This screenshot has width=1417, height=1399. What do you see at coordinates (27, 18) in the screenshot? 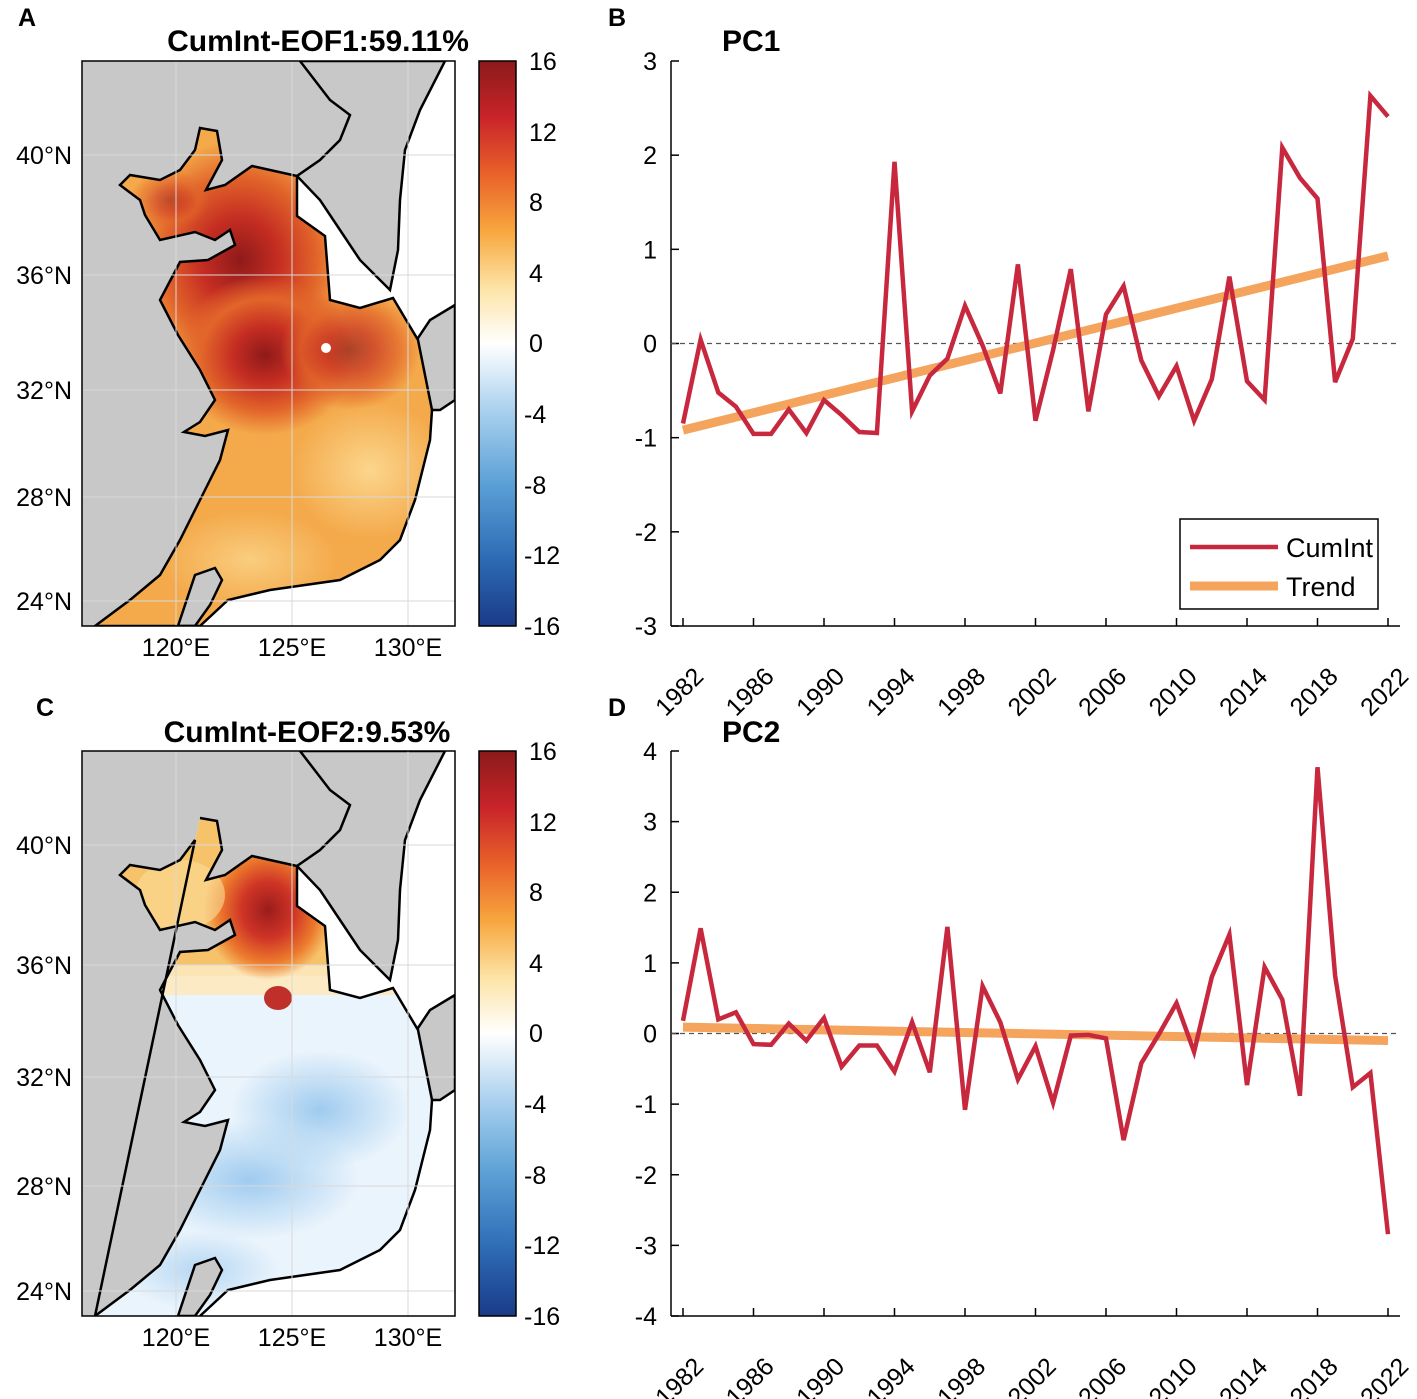
I see `panel-a-letter: A` at bounding box center [27, 18].